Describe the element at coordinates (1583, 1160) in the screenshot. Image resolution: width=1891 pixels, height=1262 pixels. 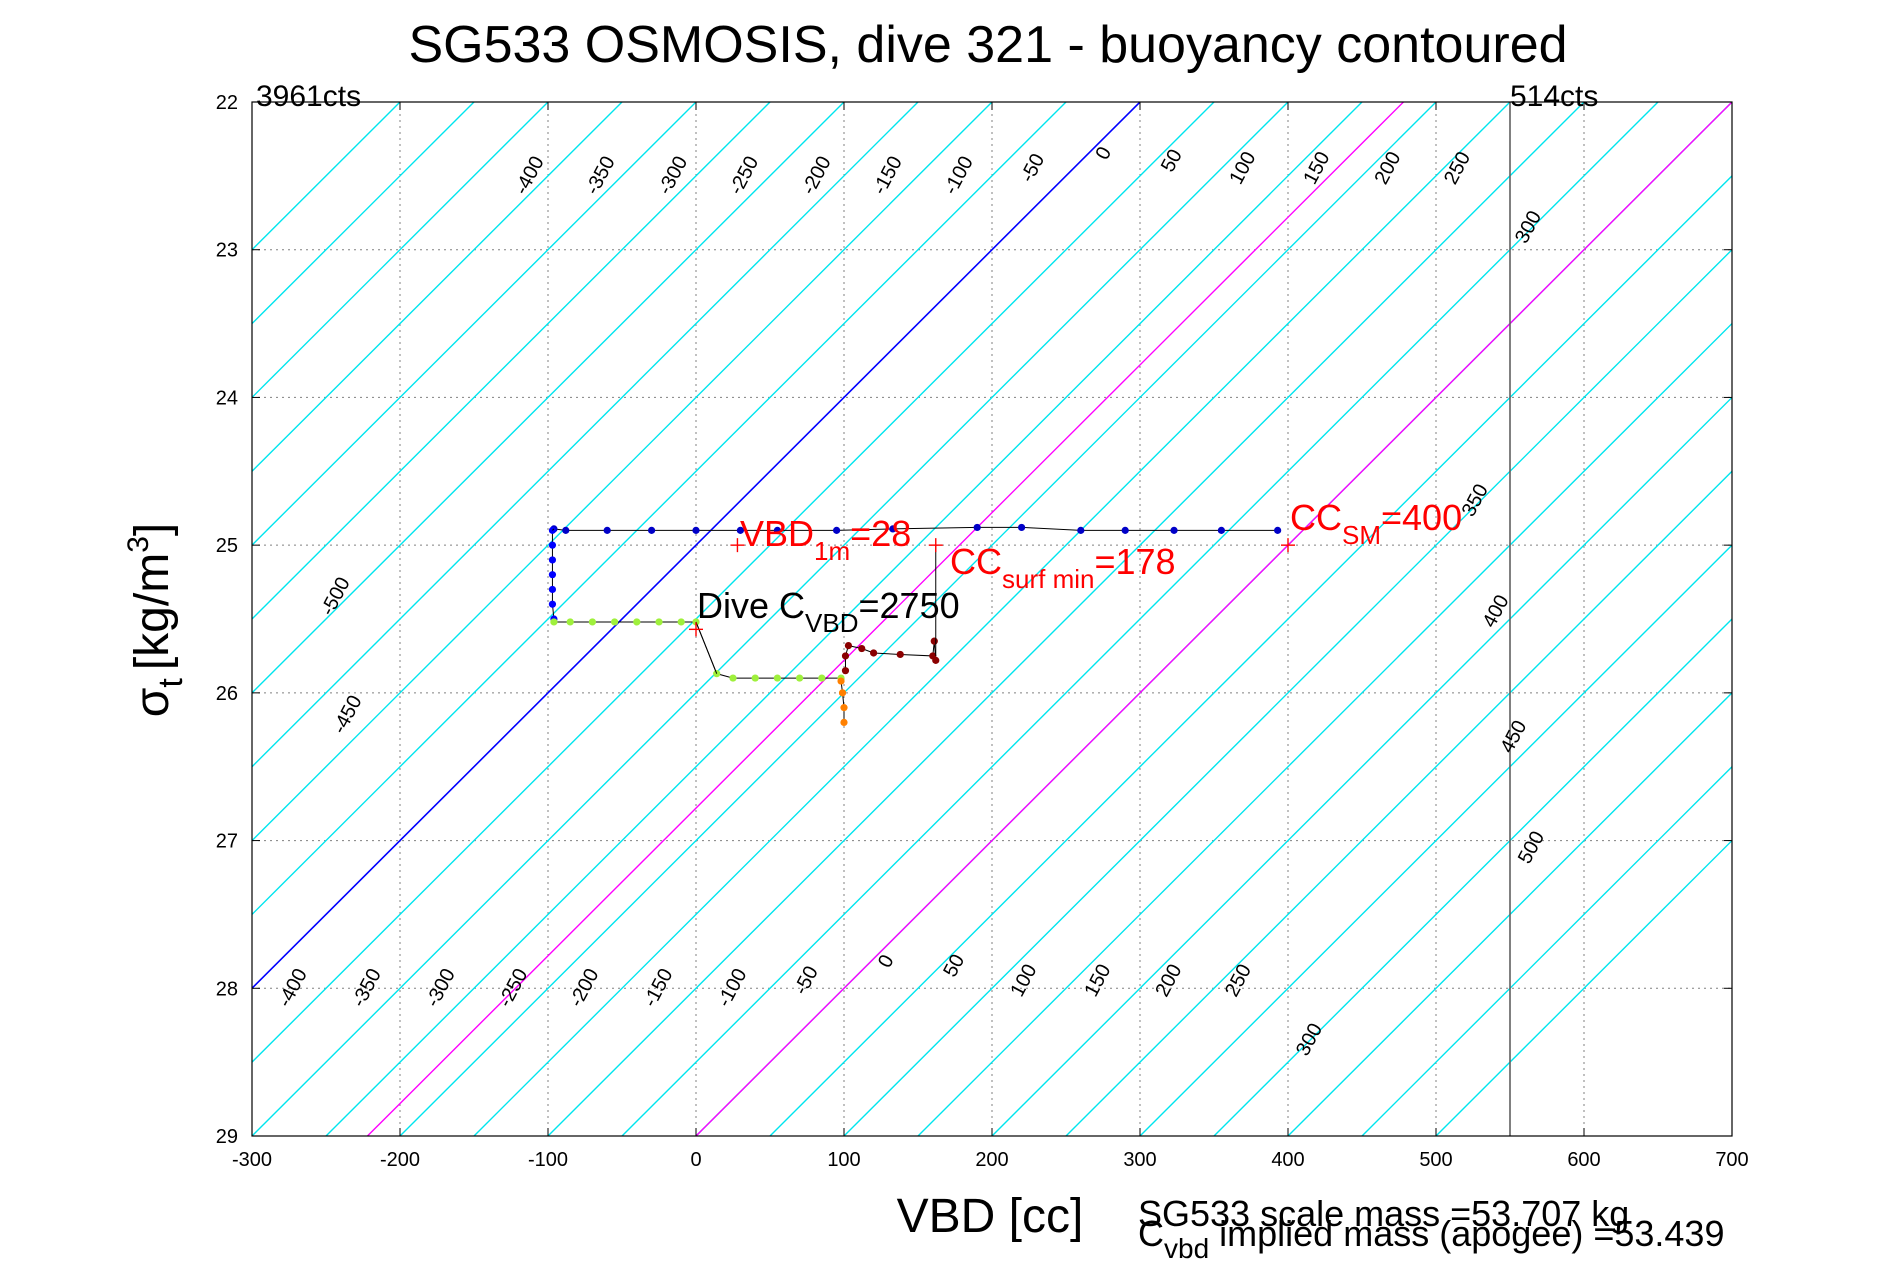
I see `x-tick-label: 600` at that location.